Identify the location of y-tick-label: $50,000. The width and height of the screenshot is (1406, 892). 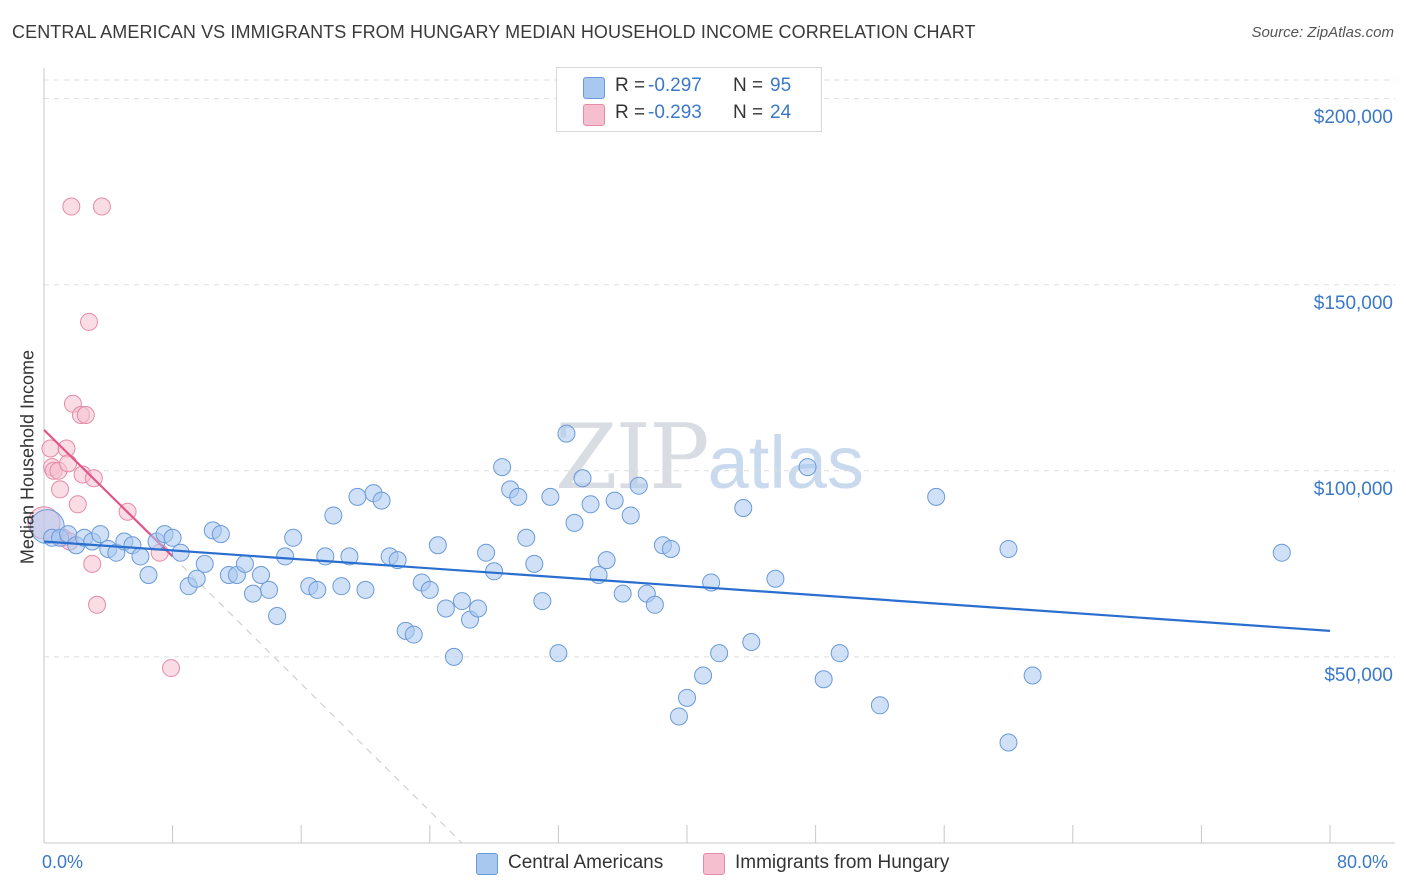
(1358, 675).